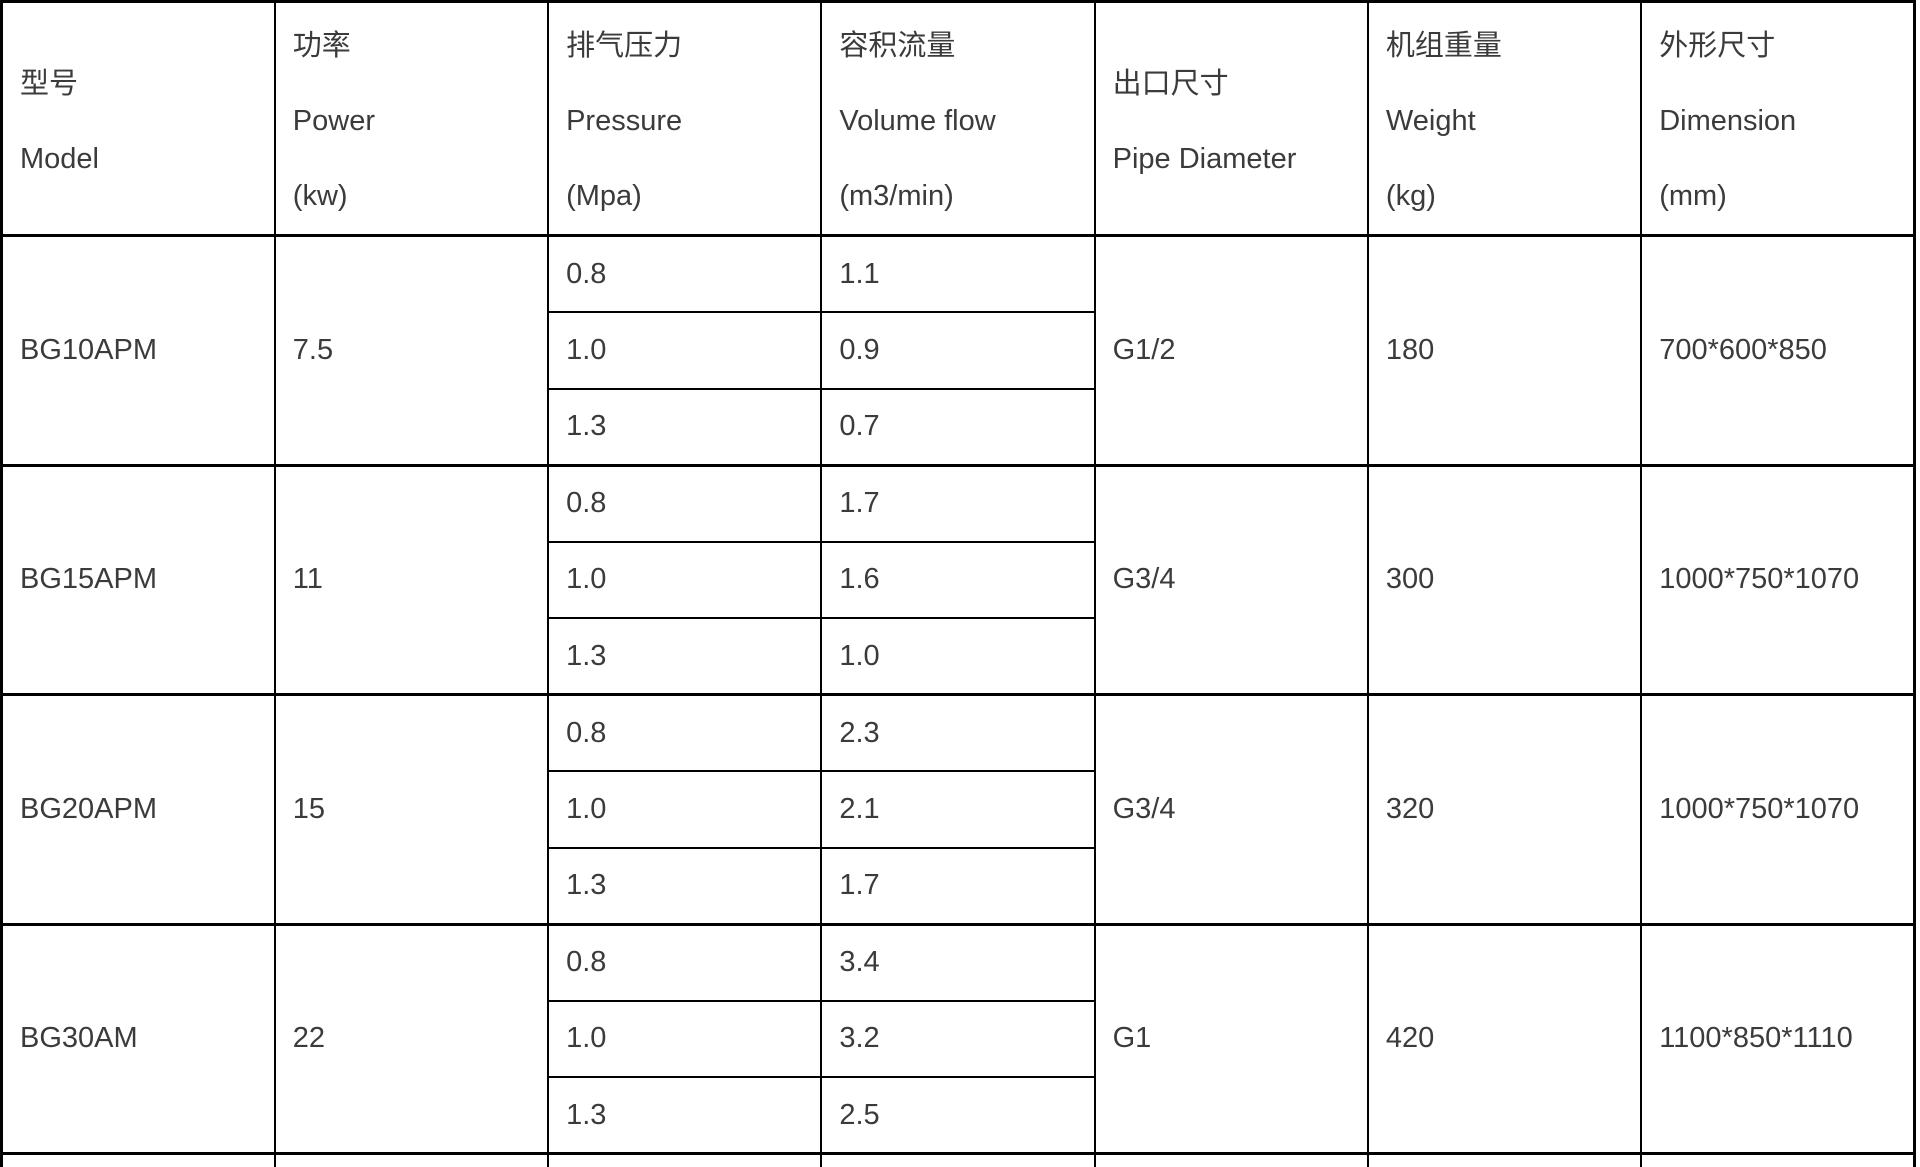 Image resolution: width=1920 pixels, height=1167 pixels. I want to click on cell-power: 7.5, so click(411, 350).